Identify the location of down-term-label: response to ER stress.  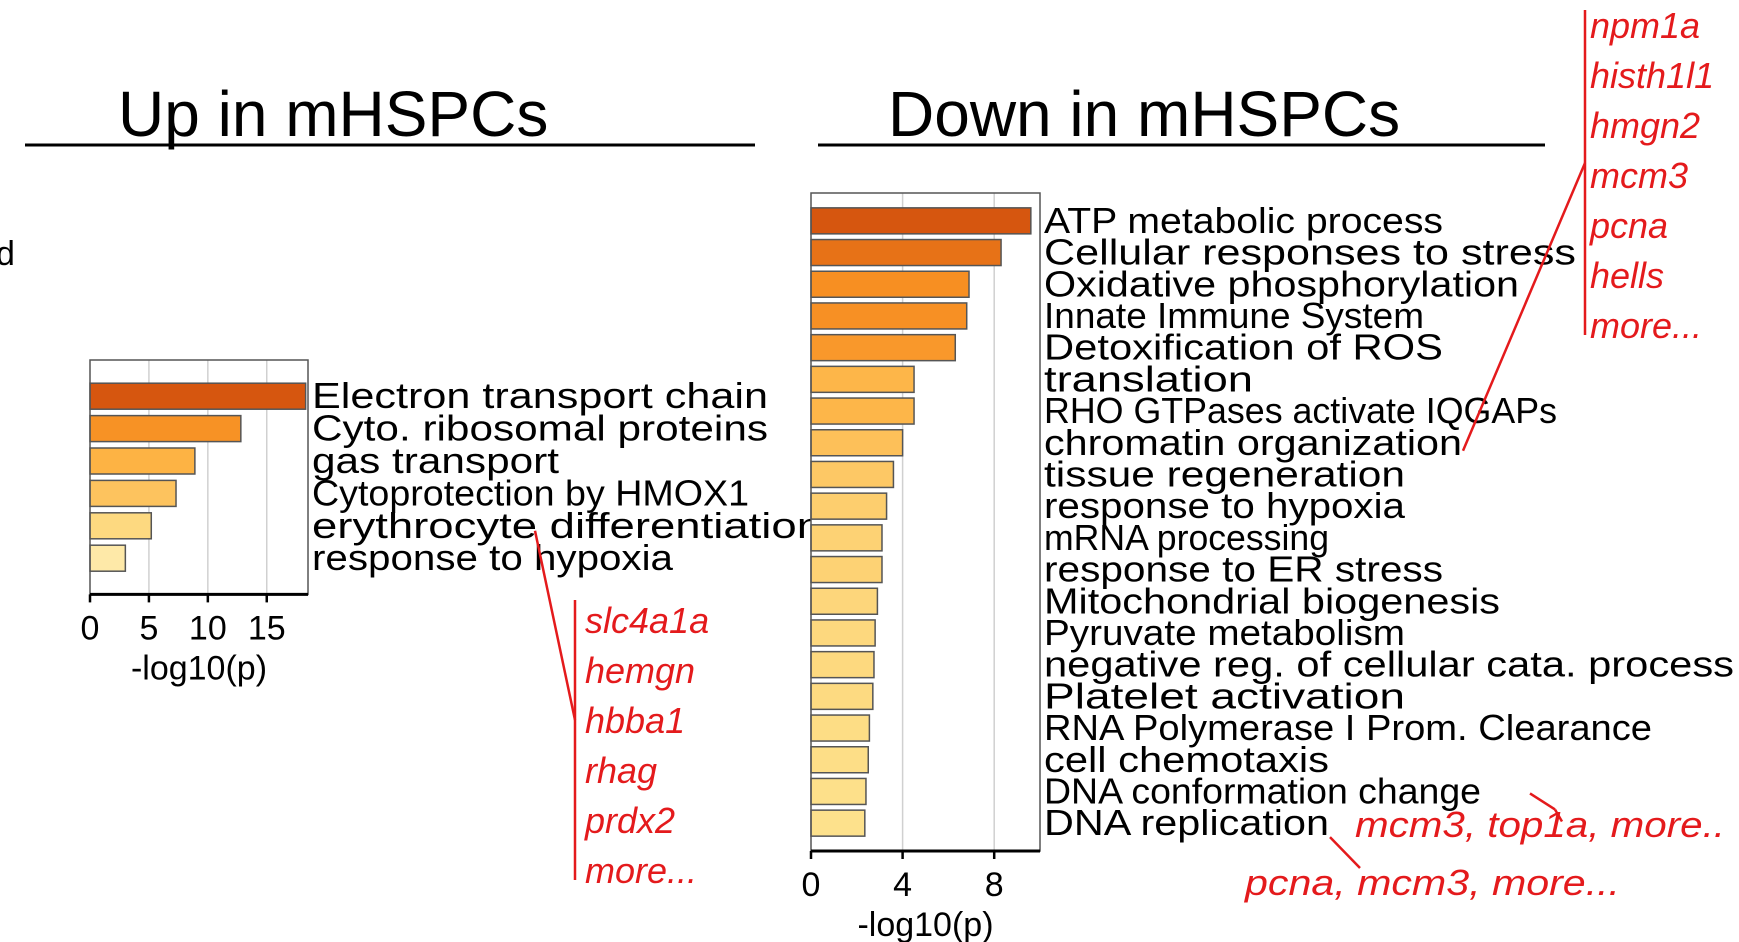
(1243, 569).